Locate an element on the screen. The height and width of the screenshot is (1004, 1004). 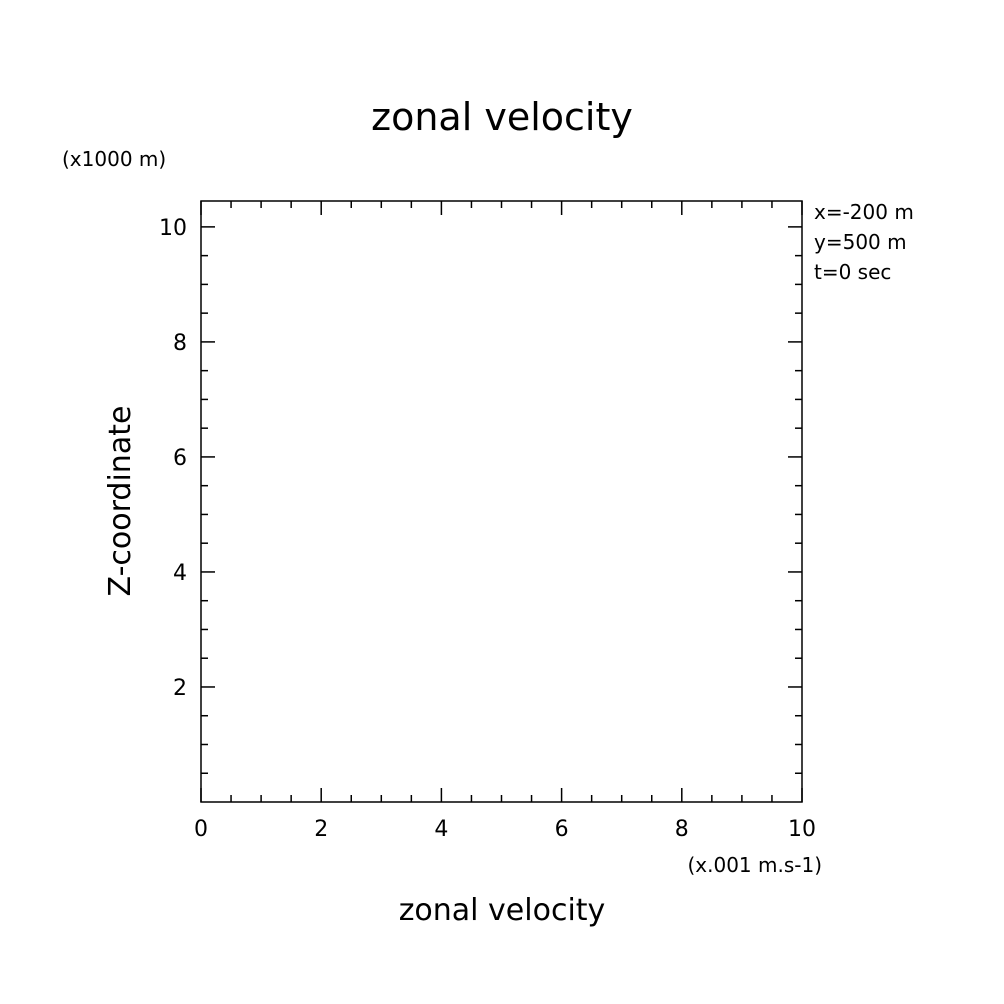
y-tick-labels: 2 4 6 8 10 is located at coordinates (173, 458).